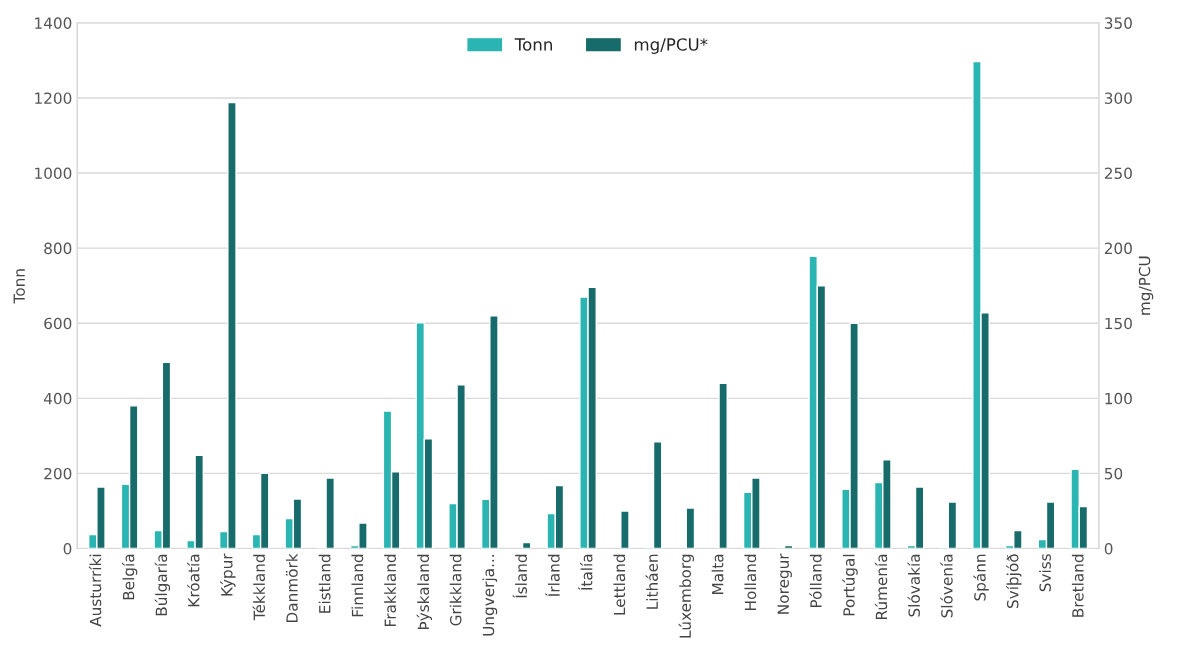 This screenshot has height=653, width=1188. I want to click on y-tick-label: 800, so click(58, 248).